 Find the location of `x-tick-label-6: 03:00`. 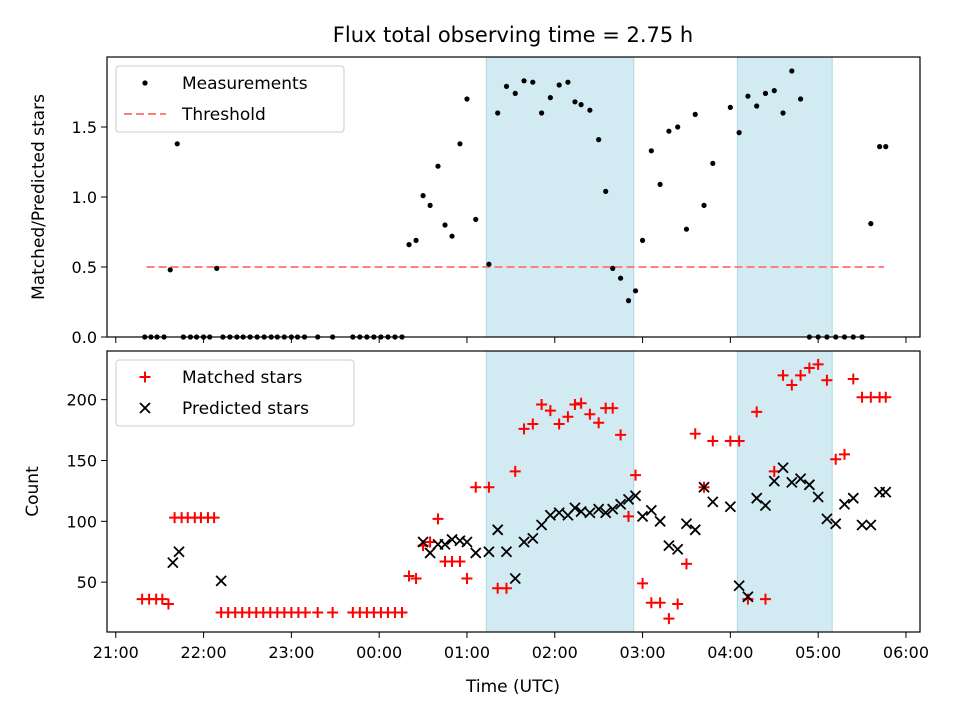

x-tick-label-6: 03:00 is located at coordinates (643, 652).